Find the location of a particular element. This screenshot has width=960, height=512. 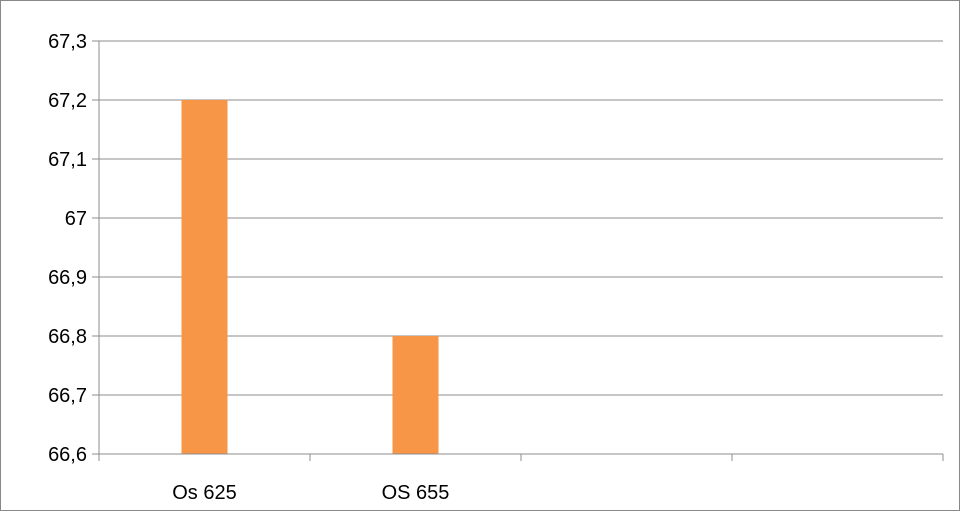

y-tick-label: 66,8 is located at coordinates (67, 337).